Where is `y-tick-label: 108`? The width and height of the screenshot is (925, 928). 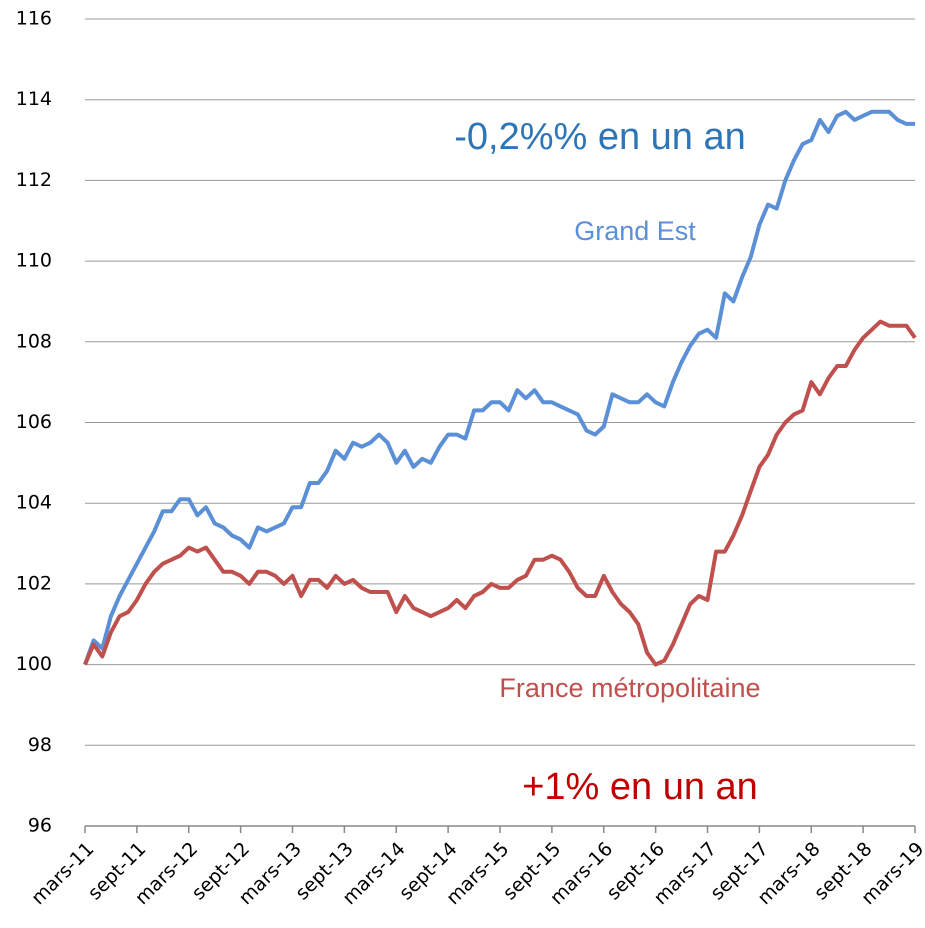 y-tick-label: 108 is located at coordinates (34, 341).